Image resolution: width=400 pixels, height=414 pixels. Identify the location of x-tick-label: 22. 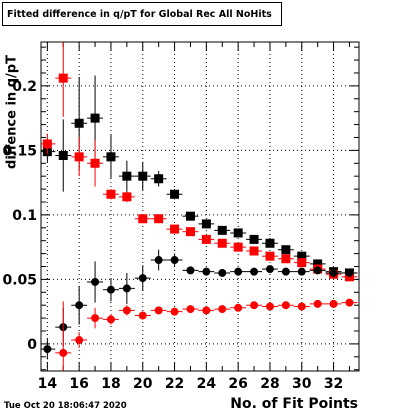
(174, 384).